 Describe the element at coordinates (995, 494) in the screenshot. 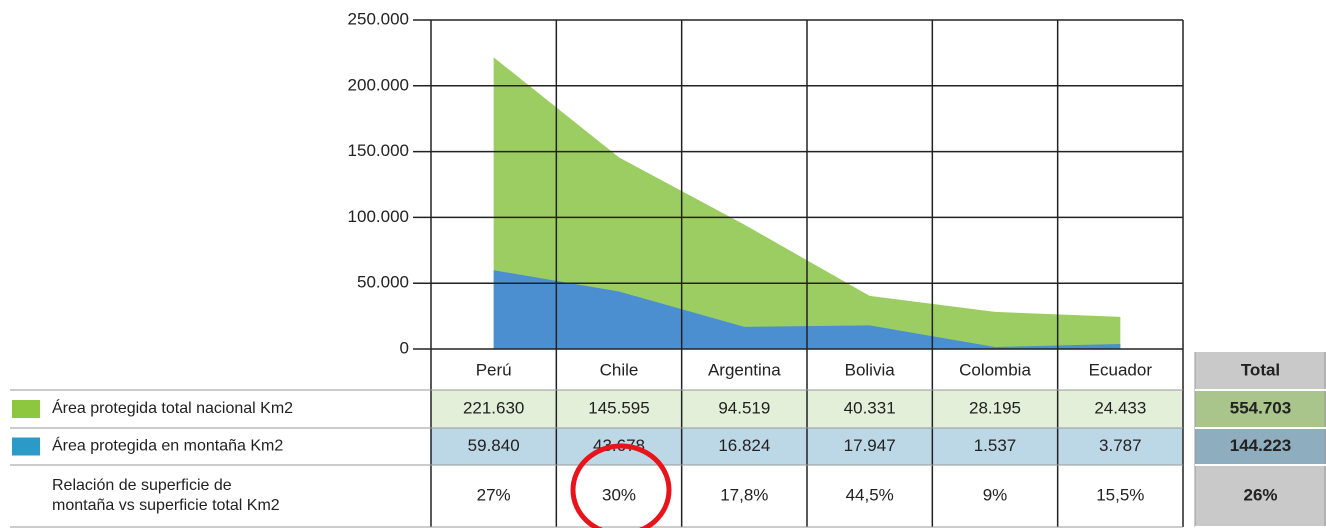

I see `ratio-value: 9%` at that location.